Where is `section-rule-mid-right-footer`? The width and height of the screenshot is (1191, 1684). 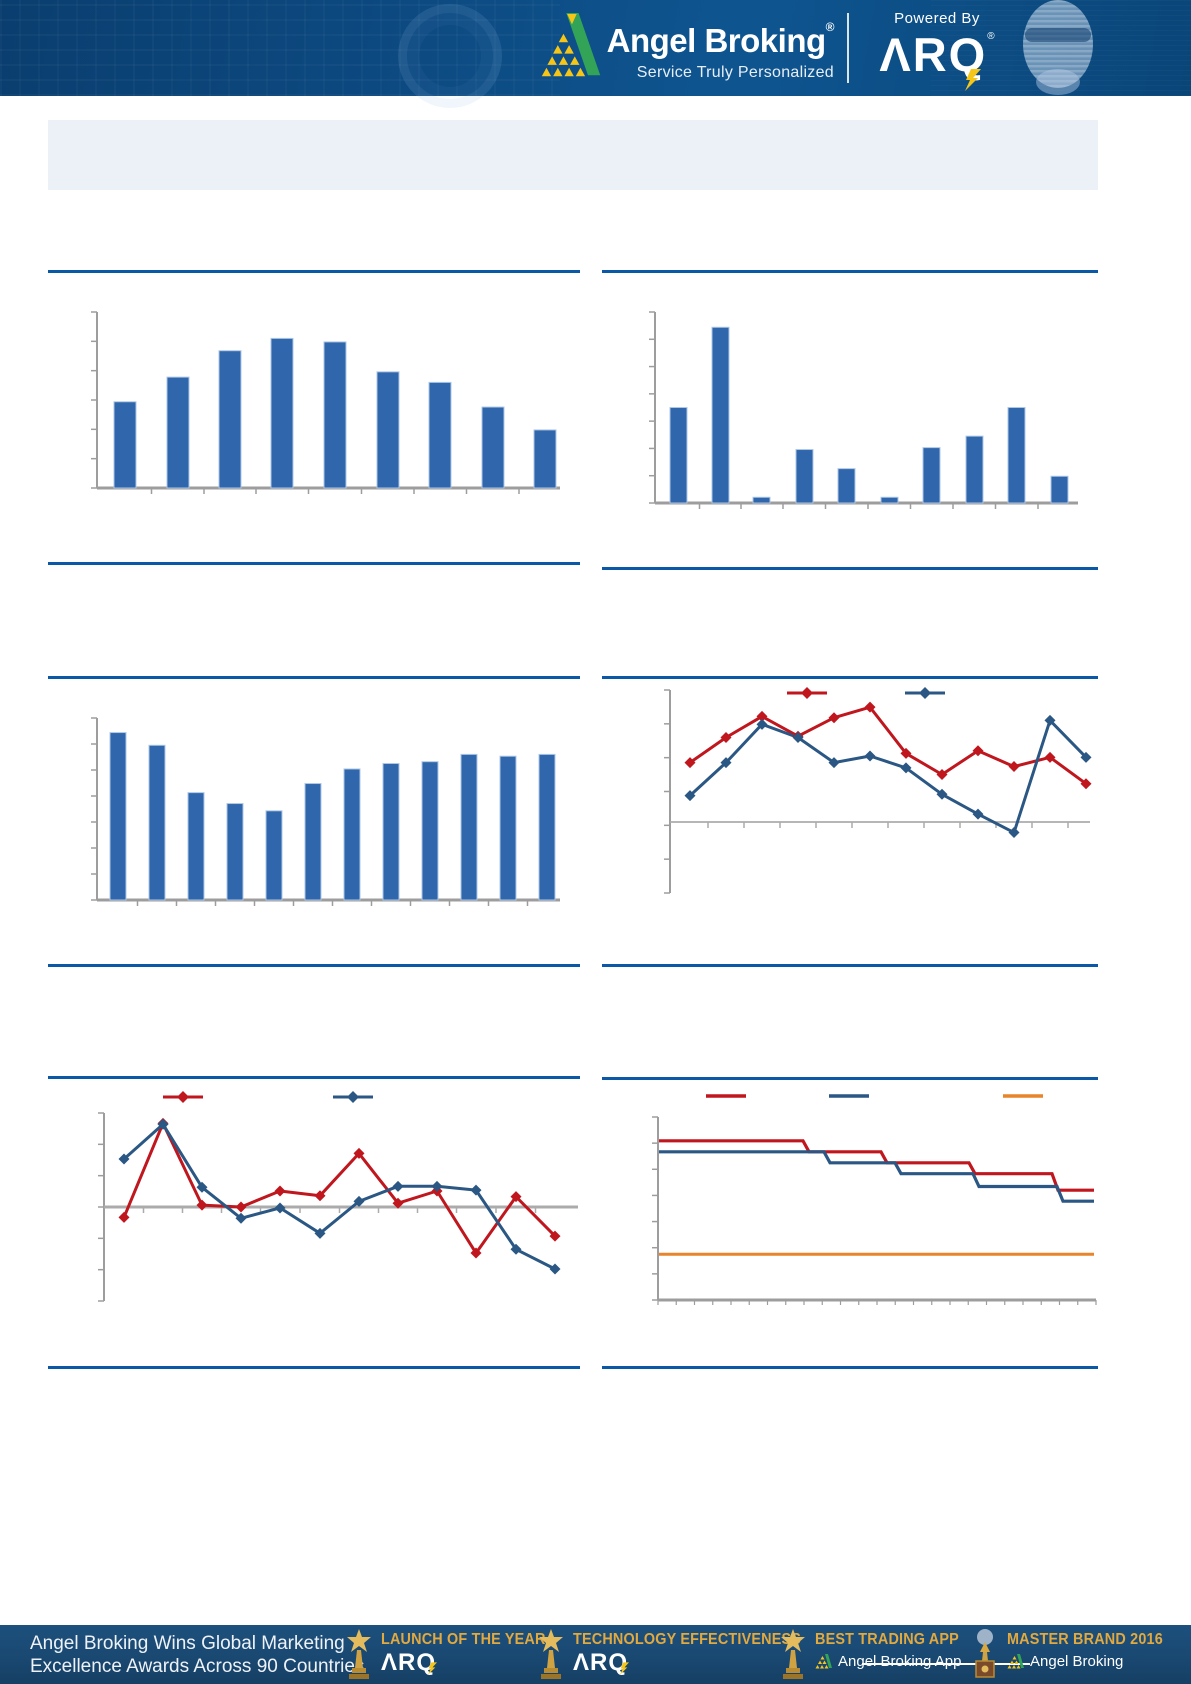 section-rule-mid-right-footer is located at coordinates (850, 965).